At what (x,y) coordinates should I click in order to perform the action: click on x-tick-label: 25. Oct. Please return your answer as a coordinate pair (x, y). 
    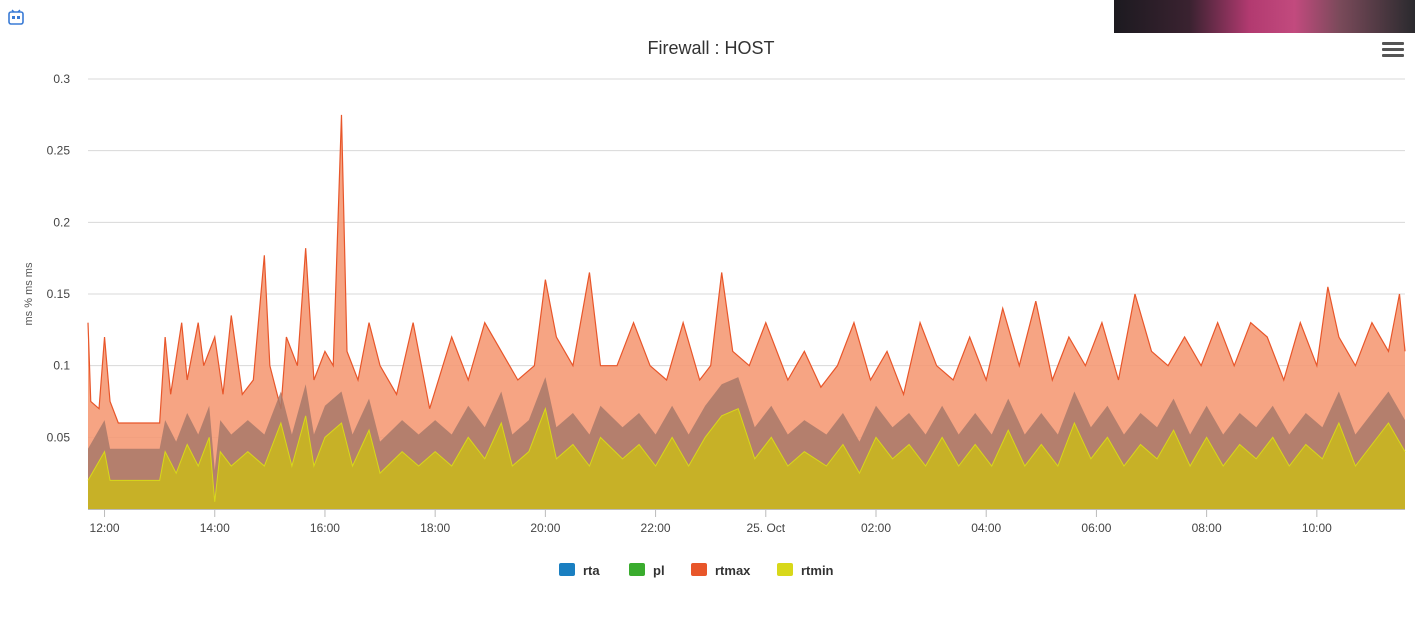
    Looking at the image, I should click on (765, 528).